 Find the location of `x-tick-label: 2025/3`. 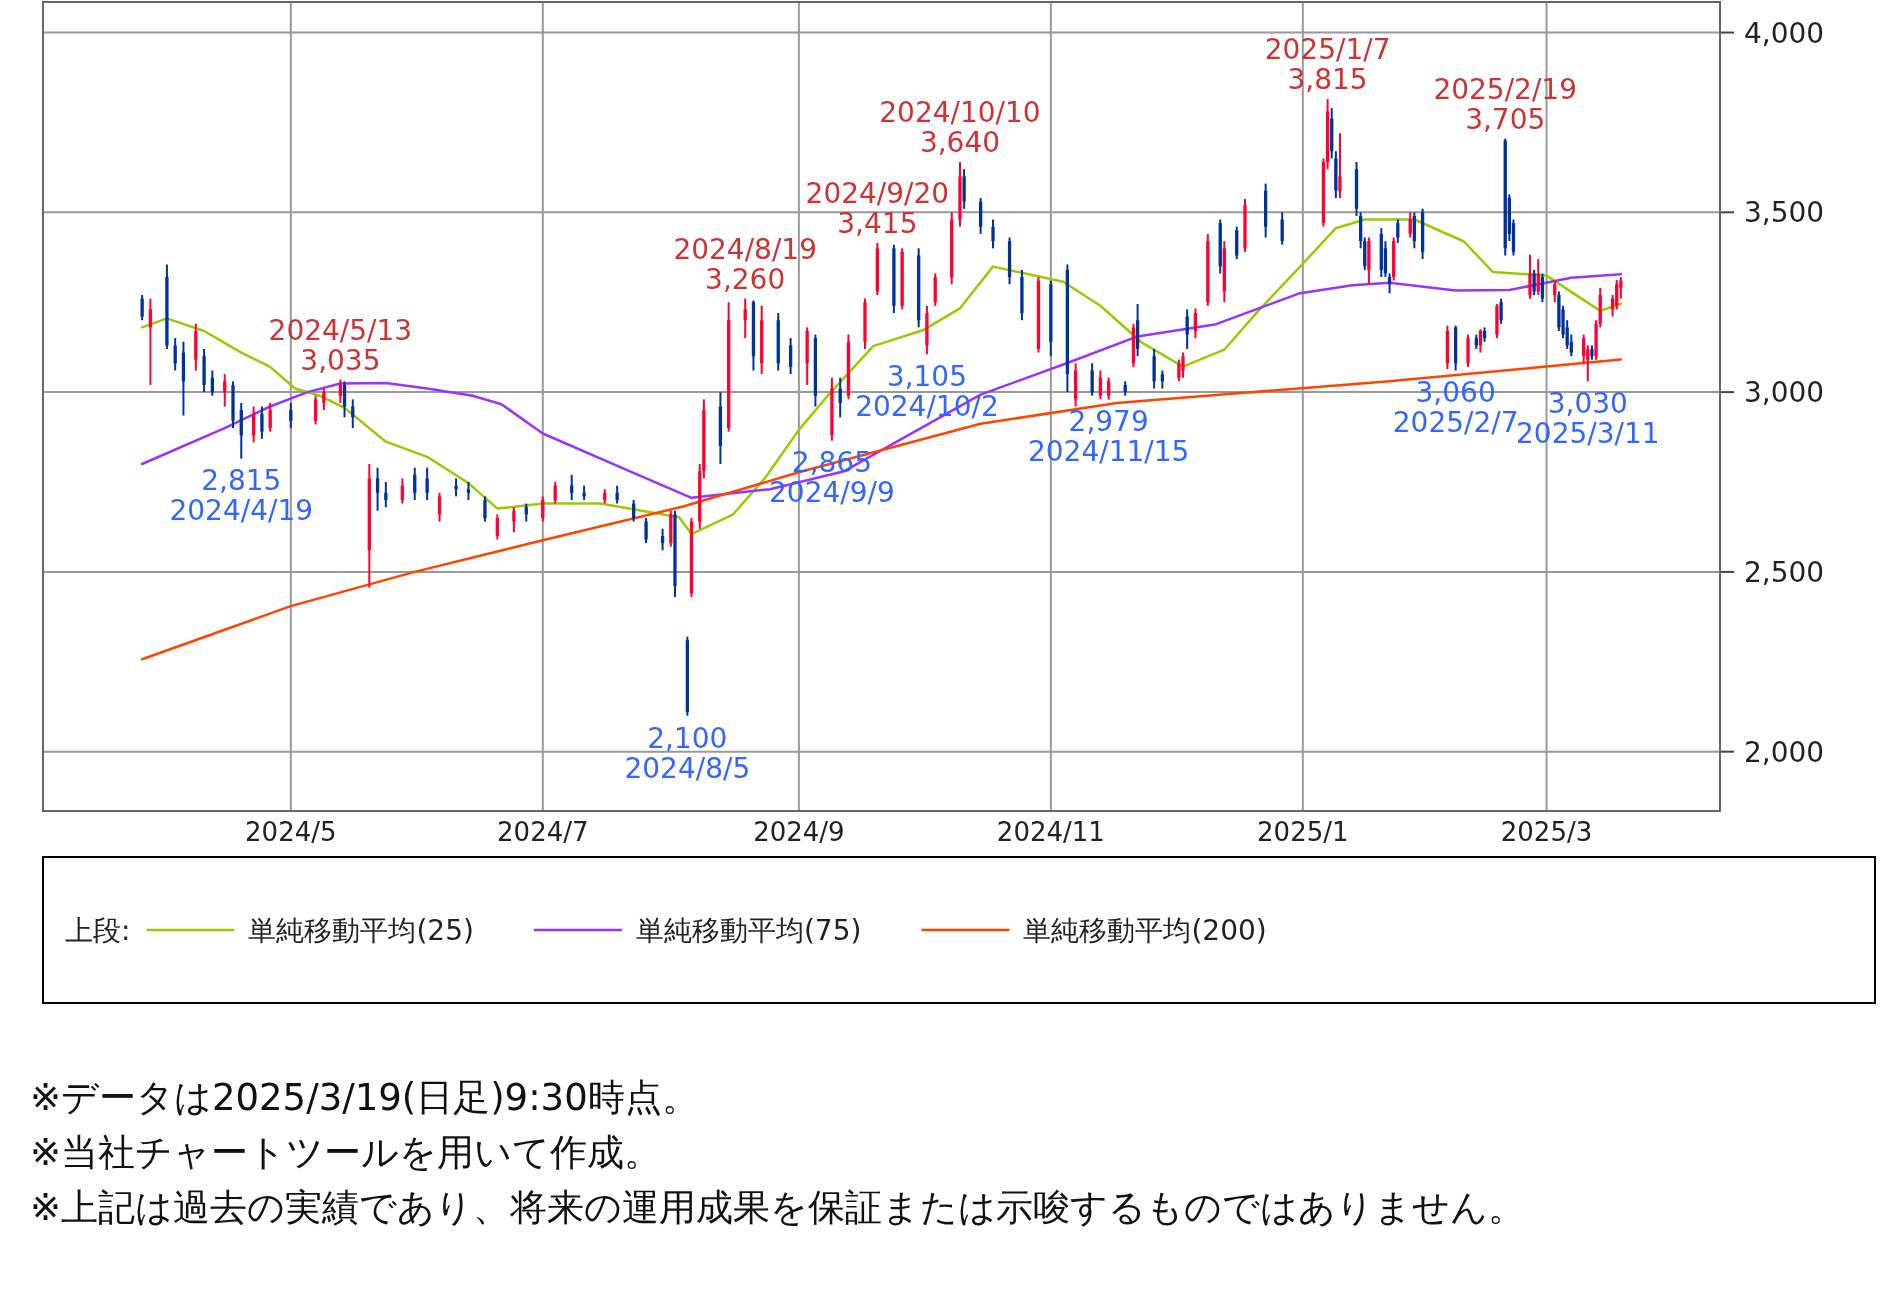

x-tick-label: 2025/3 is located at coordinates (1546, 832).